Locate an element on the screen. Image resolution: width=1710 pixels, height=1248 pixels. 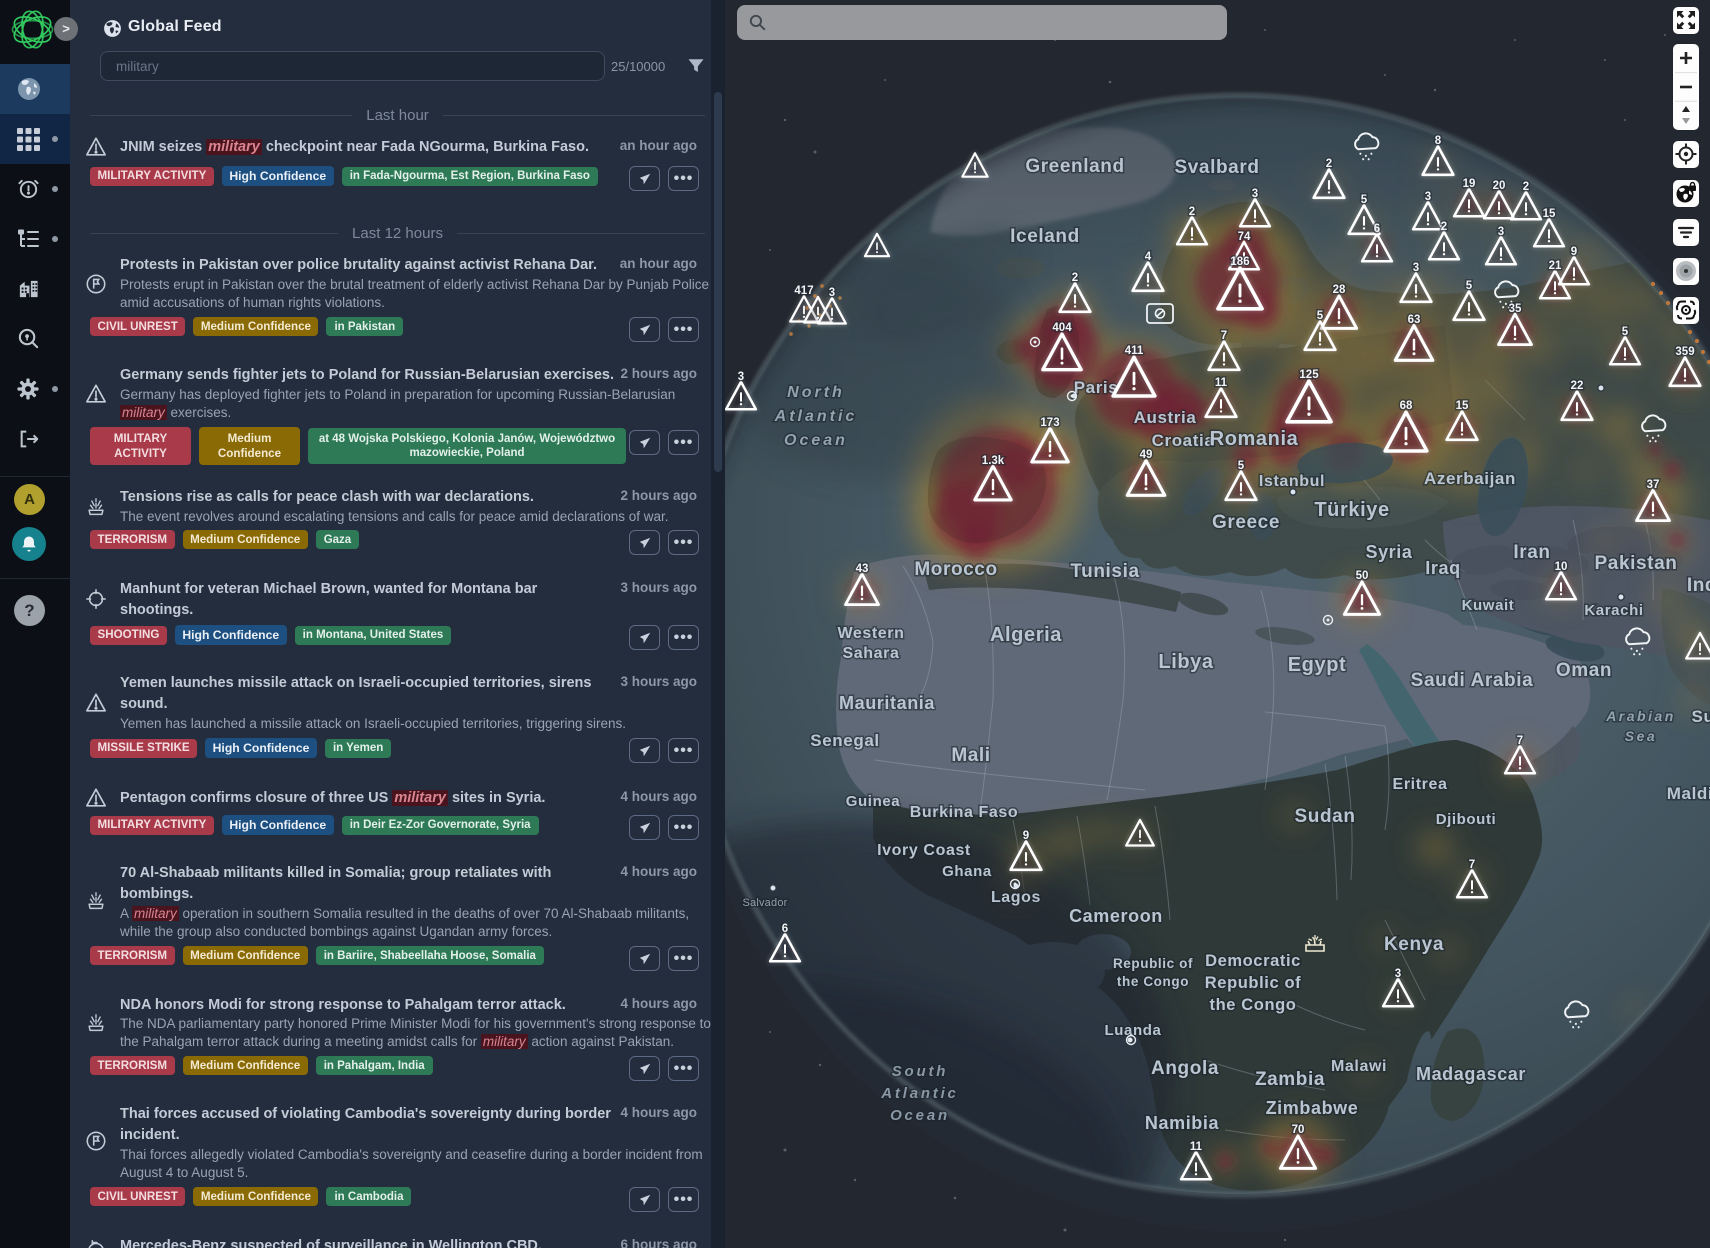
svg-text: Svalbard is located at coordinates (1216, 167).